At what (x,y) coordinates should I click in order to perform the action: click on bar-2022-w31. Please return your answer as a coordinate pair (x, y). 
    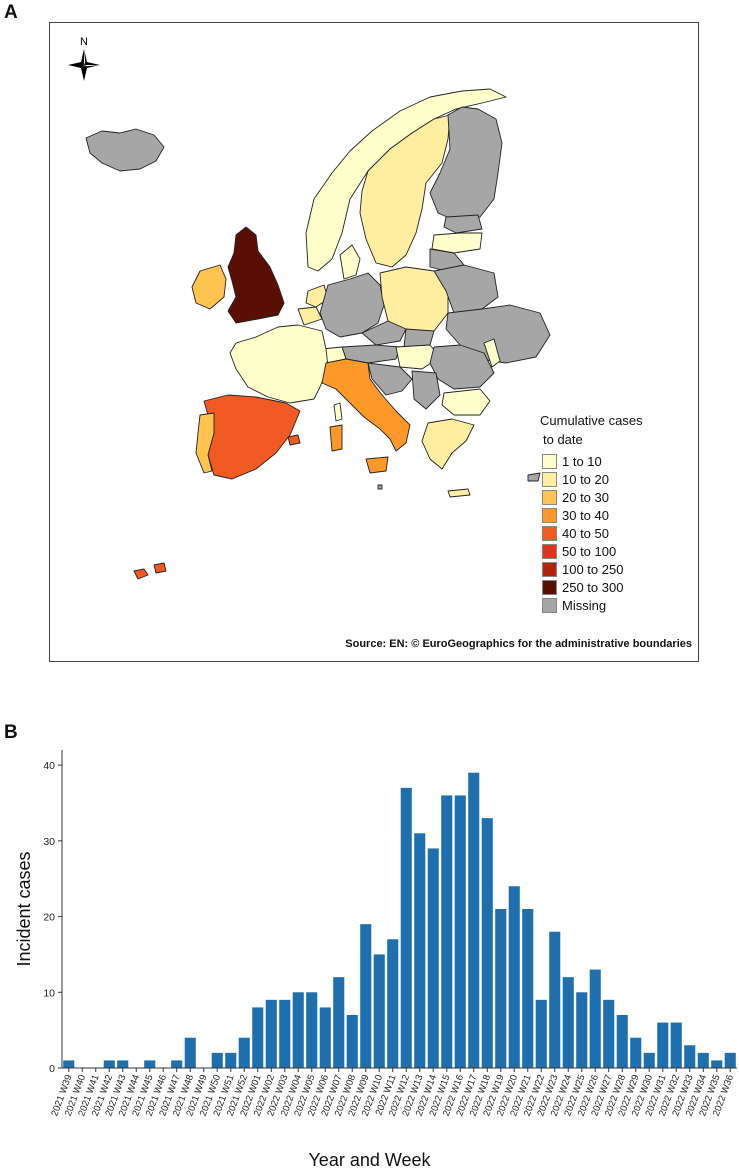
    Looking at the image, I should click on (663, 1045).